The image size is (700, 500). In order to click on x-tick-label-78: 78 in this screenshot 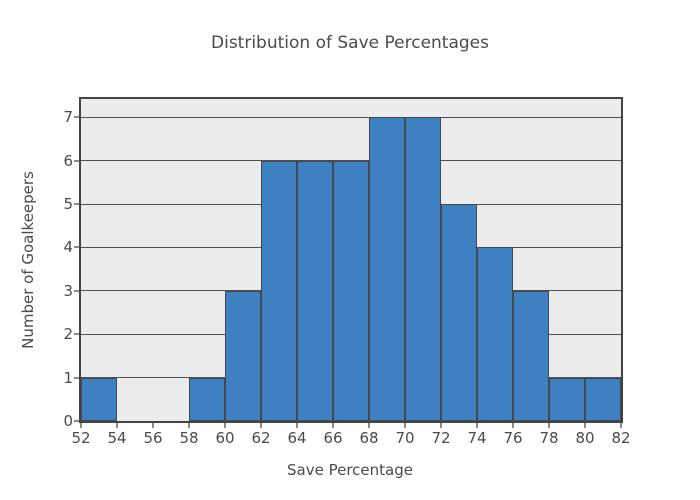, I will do `click(549, 438)`.